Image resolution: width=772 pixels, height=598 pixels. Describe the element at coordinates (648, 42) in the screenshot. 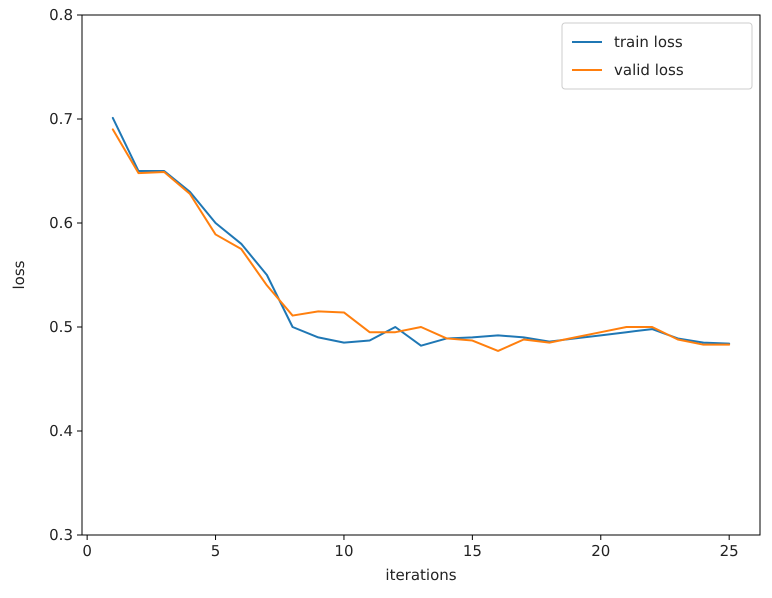

I see `legend-label: train loss` at that location.